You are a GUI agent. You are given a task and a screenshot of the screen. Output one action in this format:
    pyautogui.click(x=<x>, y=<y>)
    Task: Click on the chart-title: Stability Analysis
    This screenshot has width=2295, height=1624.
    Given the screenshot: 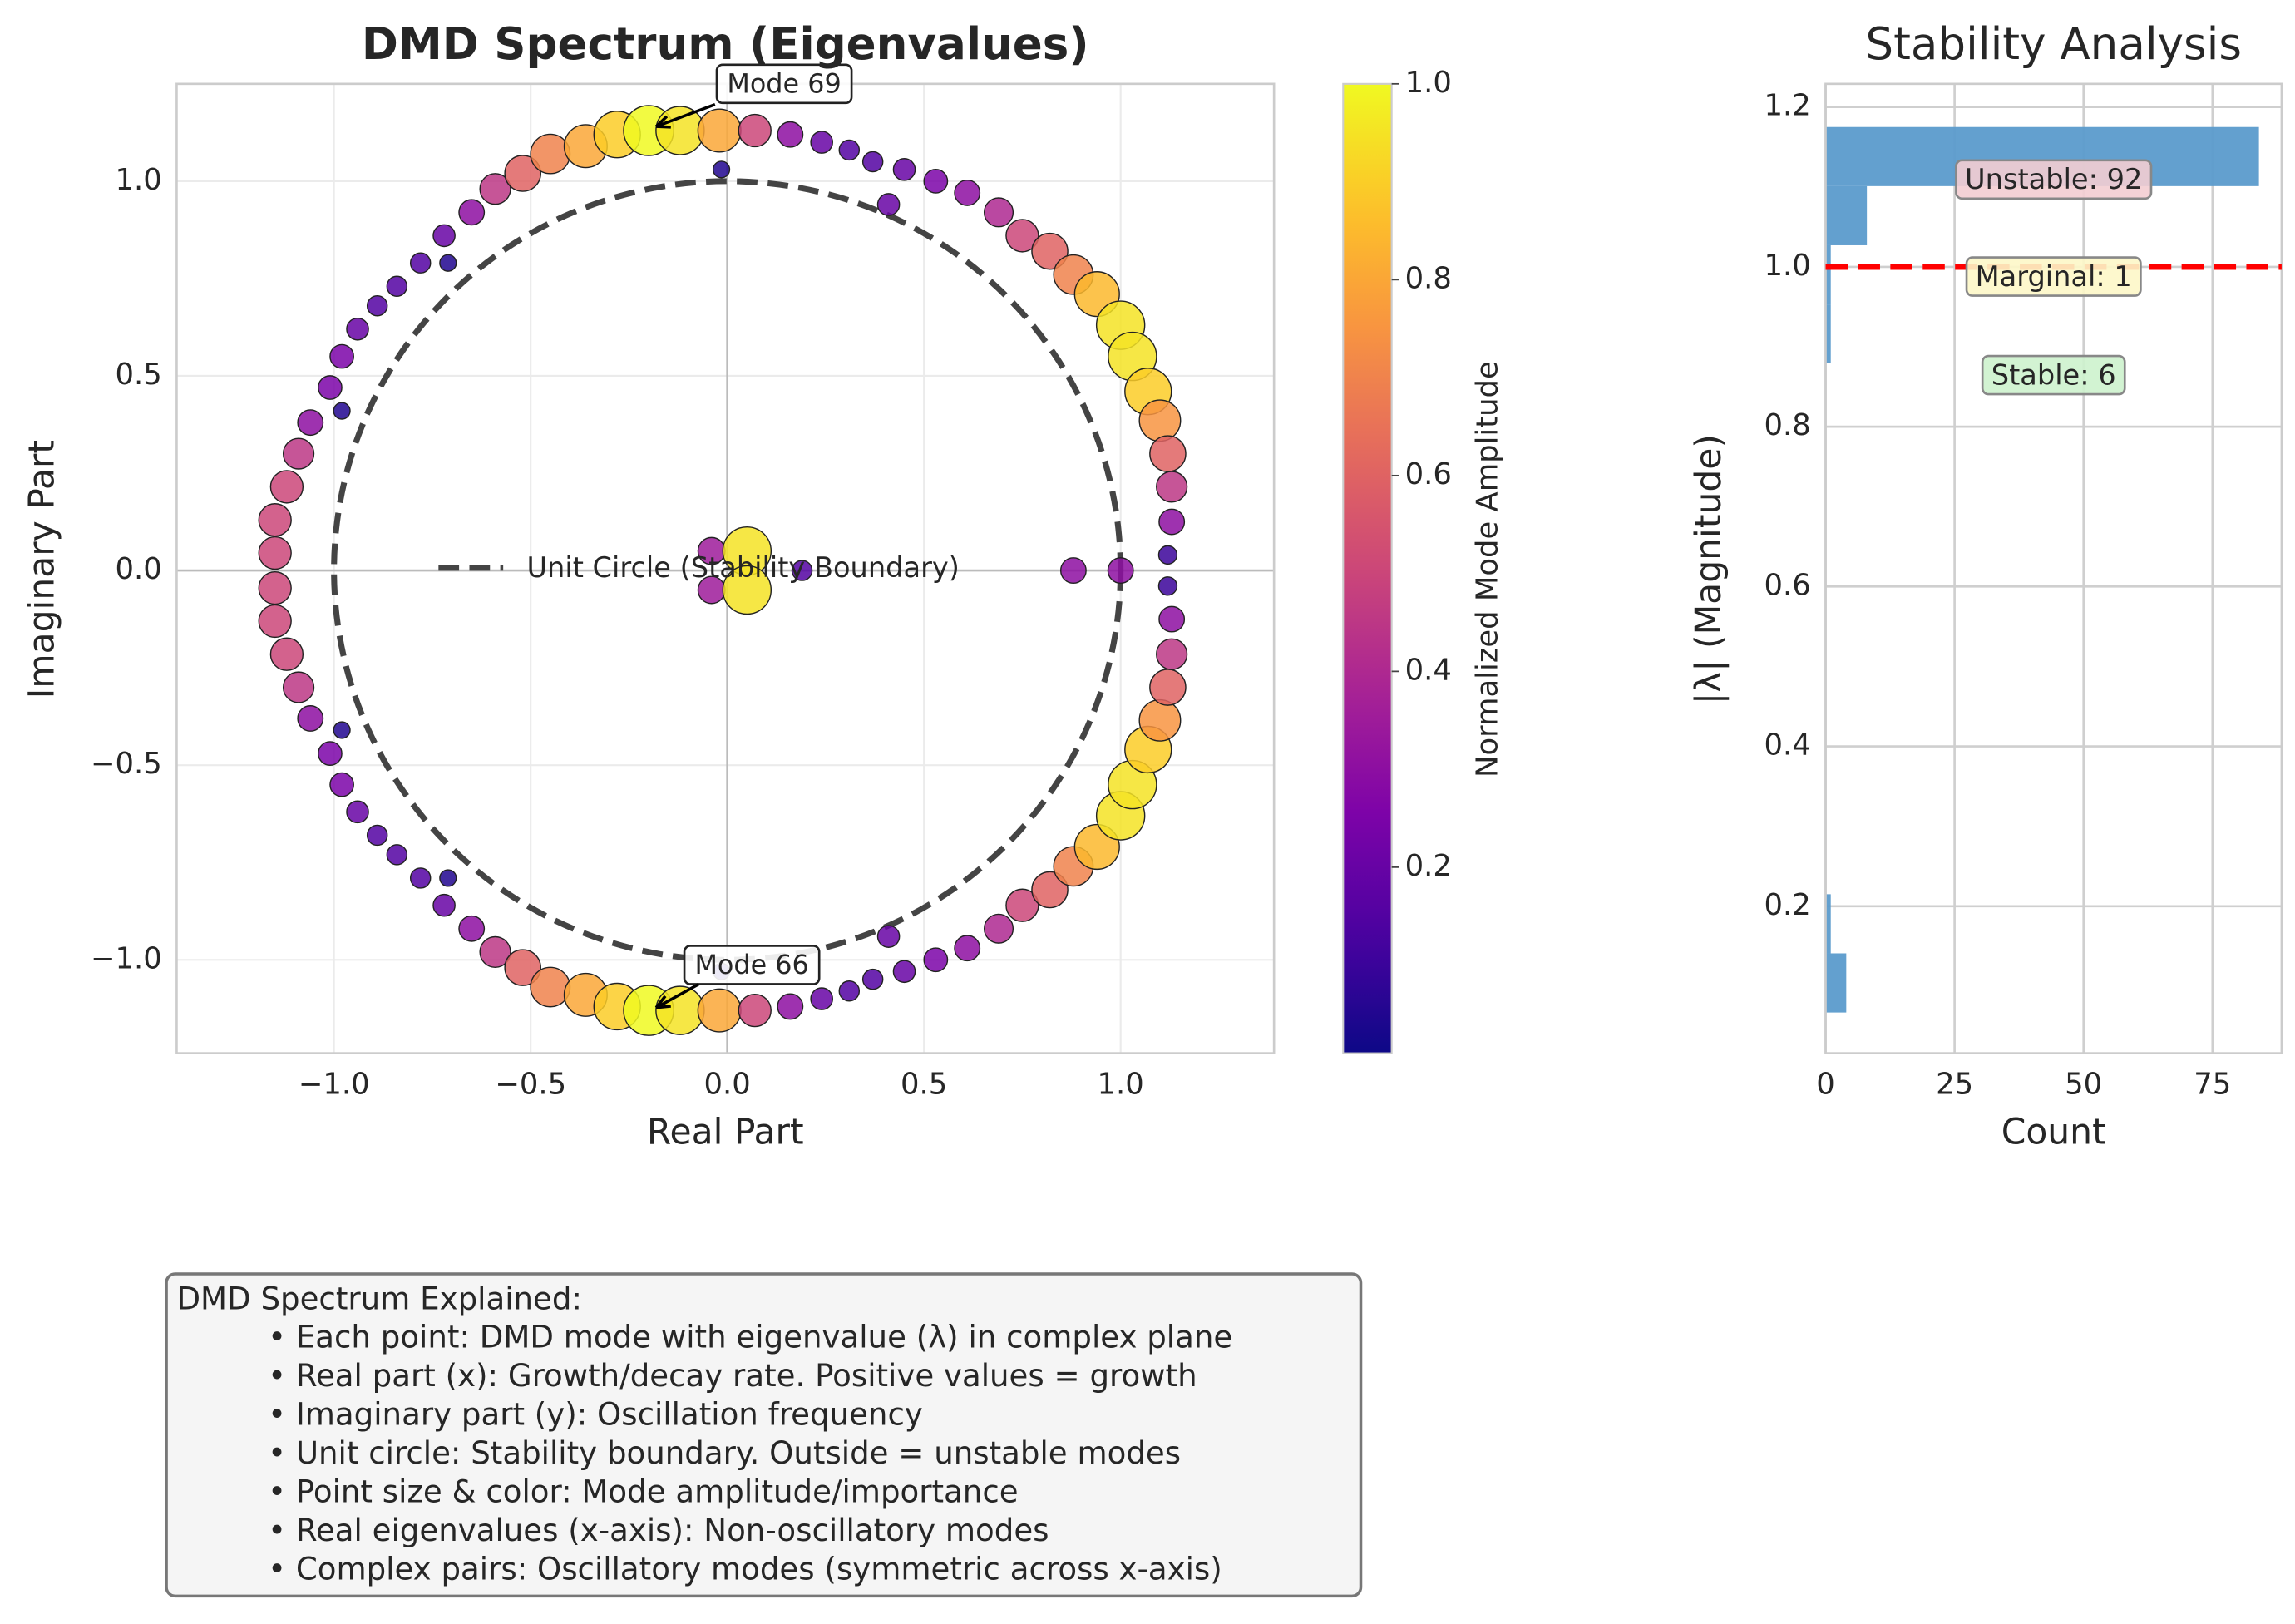 What is the action you would take?
    pyautogui.click(x=2053, y=44)
    